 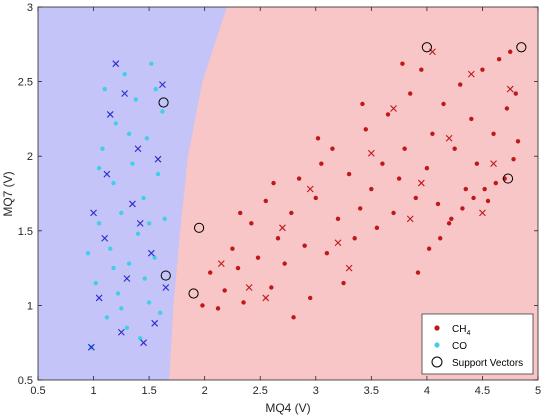 What do you see at coordinates (260, 391) in the screenshot?
I see `x-tick-label: 2.5` at bounding box center [260, 391].